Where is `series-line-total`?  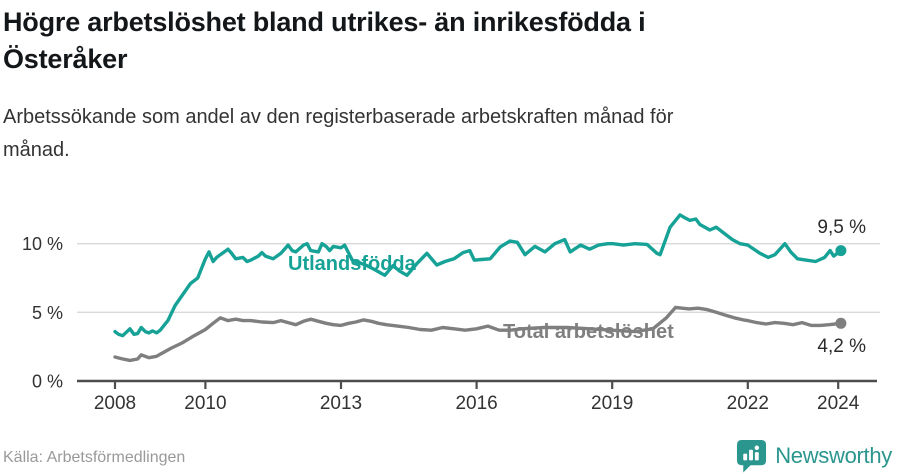 series-line-total is located at coordinates (478, 334).